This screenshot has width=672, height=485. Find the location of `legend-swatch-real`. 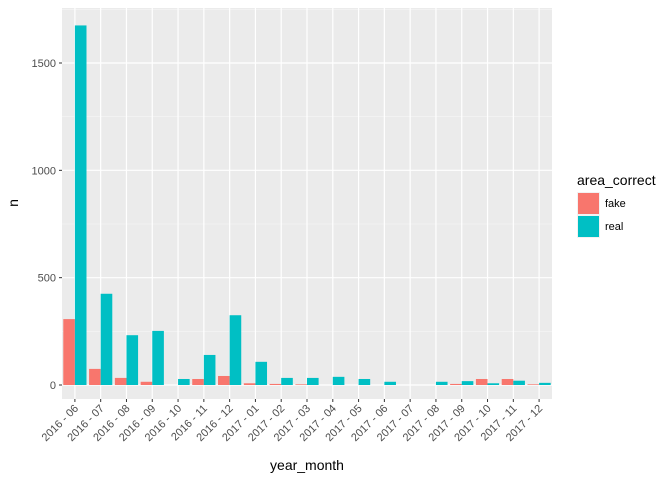

legend-swatch-real is located at coordinates (588, 226).